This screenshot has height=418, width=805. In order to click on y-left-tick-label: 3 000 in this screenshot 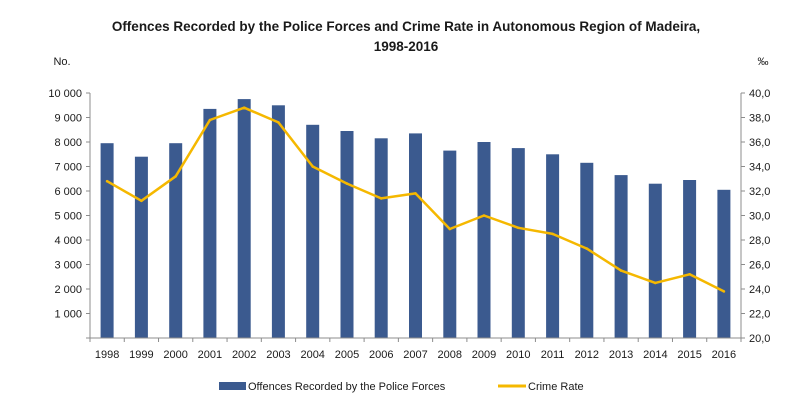, I will do `click(68, 266)`.